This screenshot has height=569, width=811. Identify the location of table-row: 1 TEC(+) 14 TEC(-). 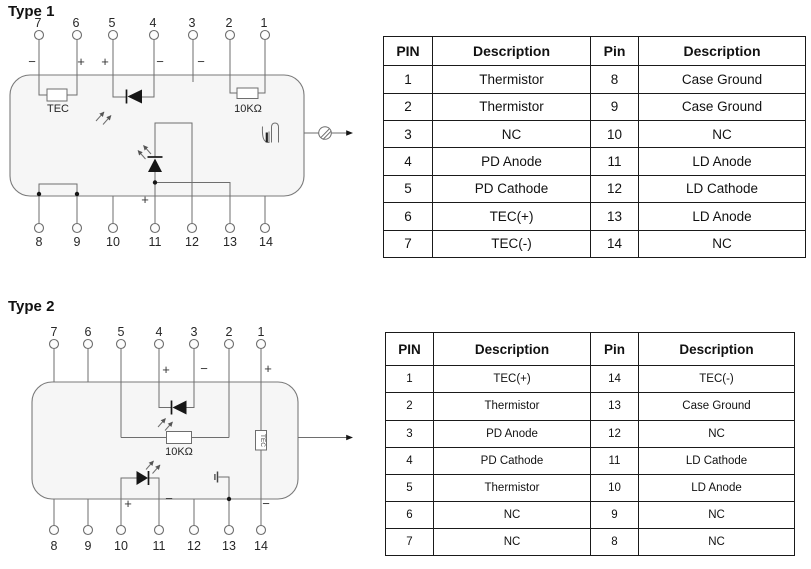
(590, 379).